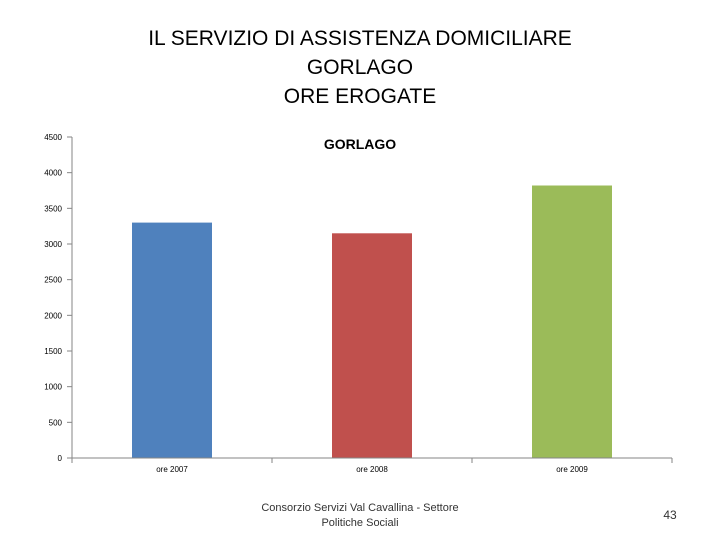  Describe the element at coordinates (53, 244) in the screenshot. I see `y-tick-label: 3000` at that location.